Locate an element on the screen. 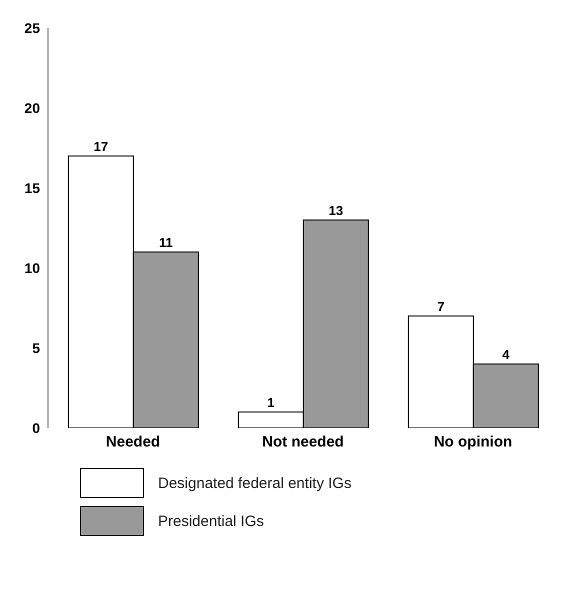 Image resolution: width=584 pixels, height=597 pixels. x-tick-label: Needed is located at coordinates (133, 442).